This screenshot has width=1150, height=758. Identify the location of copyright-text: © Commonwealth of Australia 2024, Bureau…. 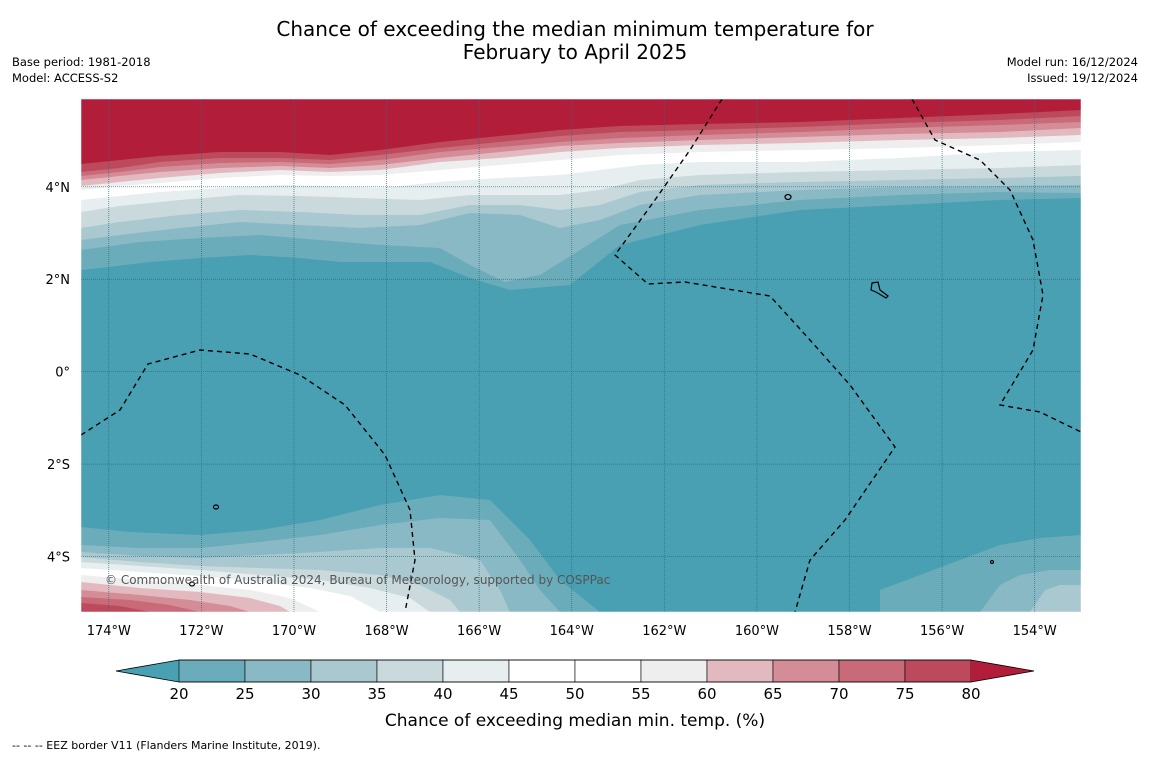
(357, 580).